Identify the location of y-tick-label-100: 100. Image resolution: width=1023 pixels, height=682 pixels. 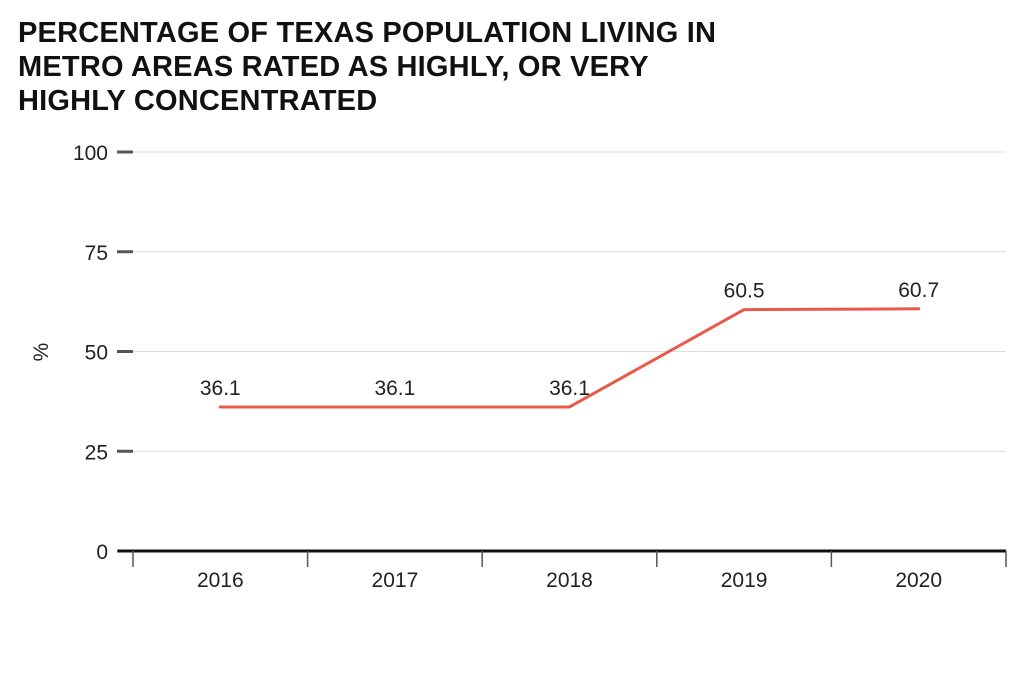
(90, 153).